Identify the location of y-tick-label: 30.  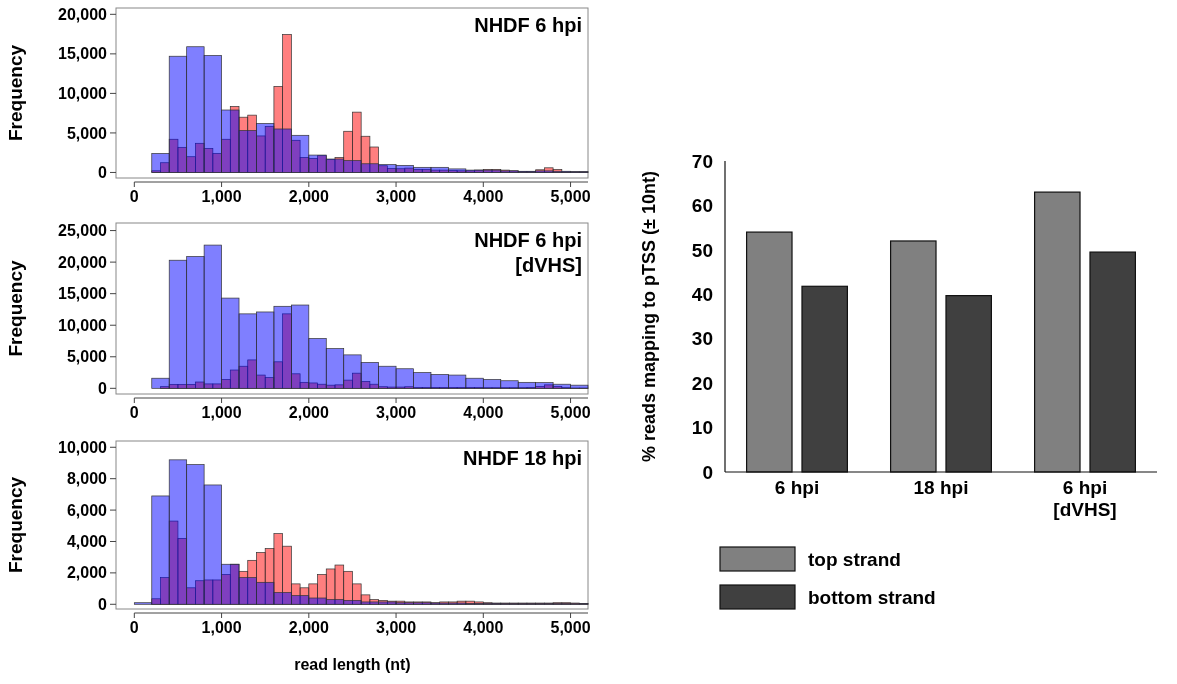
(702, 339).